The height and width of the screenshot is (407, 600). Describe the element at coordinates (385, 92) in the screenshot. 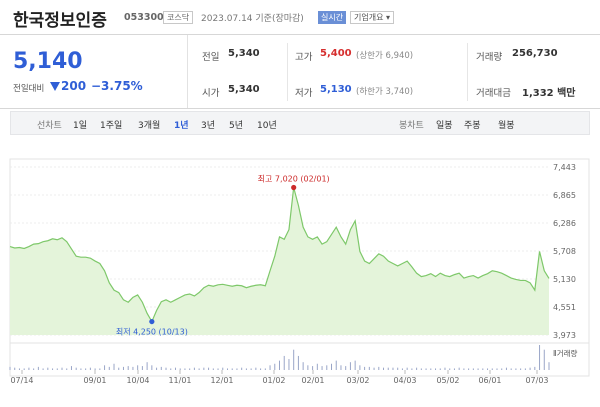

I see `lower-limit: (하한가 3,740)` at that location.